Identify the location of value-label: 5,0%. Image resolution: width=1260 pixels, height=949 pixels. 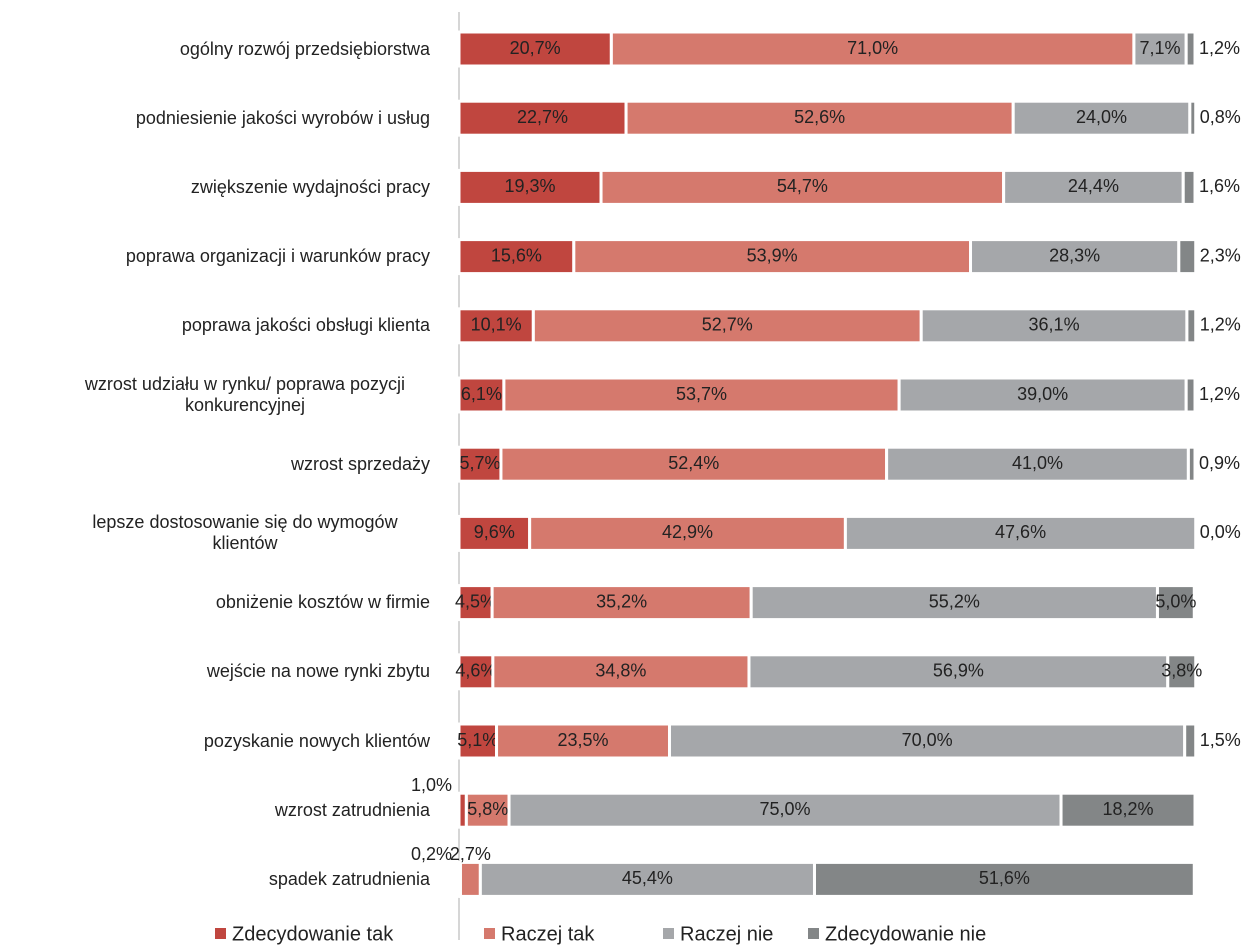
(1175, 601).